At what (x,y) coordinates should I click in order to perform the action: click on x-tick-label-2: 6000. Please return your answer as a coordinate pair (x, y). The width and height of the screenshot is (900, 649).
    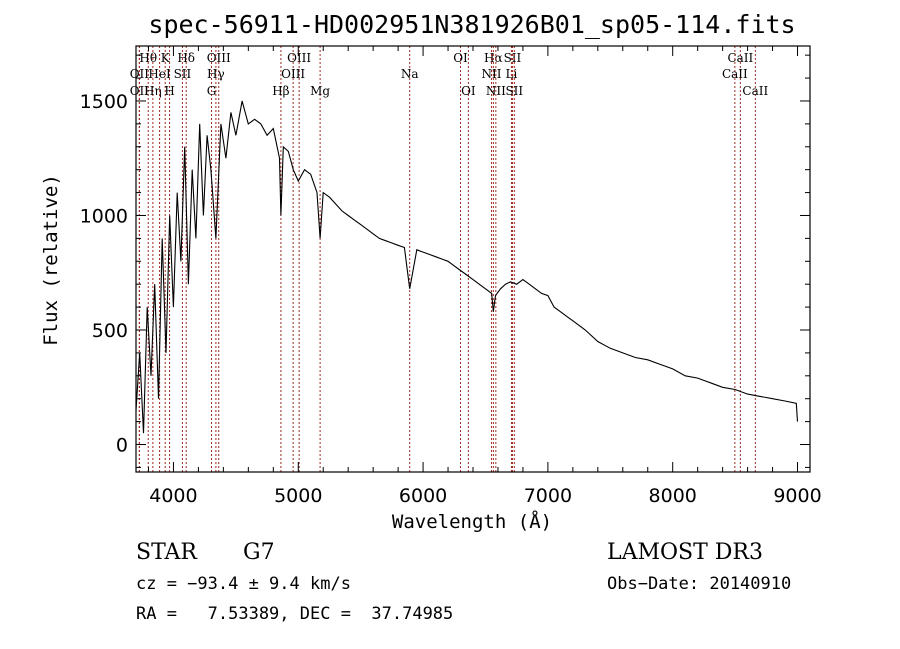
    Looking at the image, I should click on (423, 496).